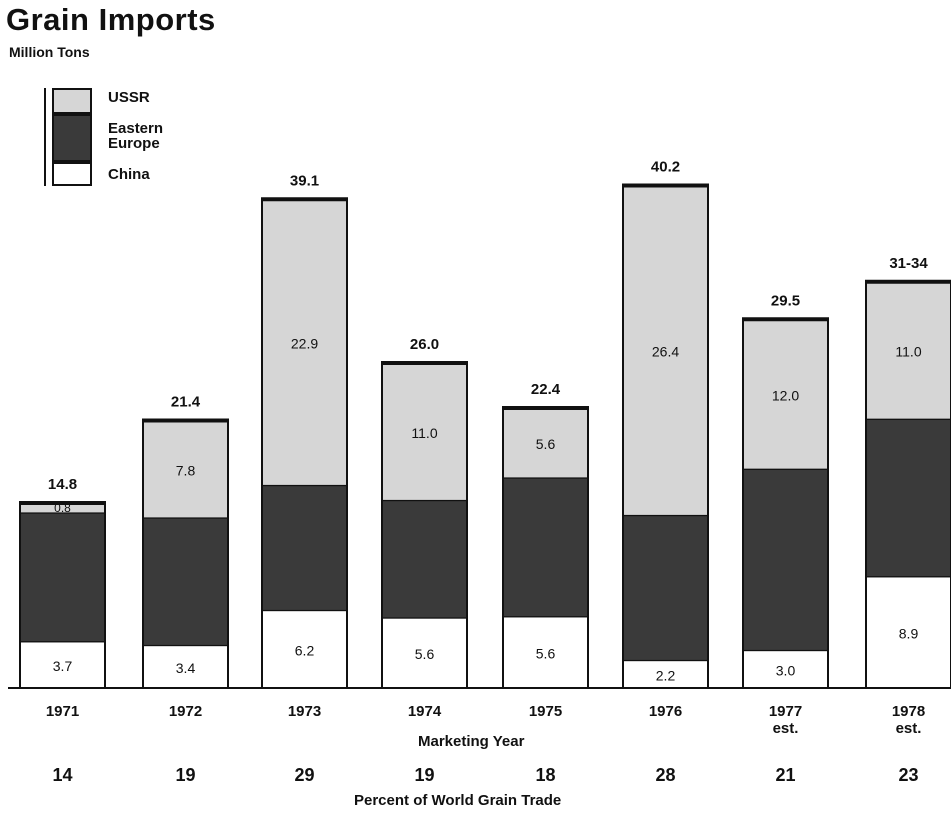  I want to click on total-label: 39.1, so click(304, 180).